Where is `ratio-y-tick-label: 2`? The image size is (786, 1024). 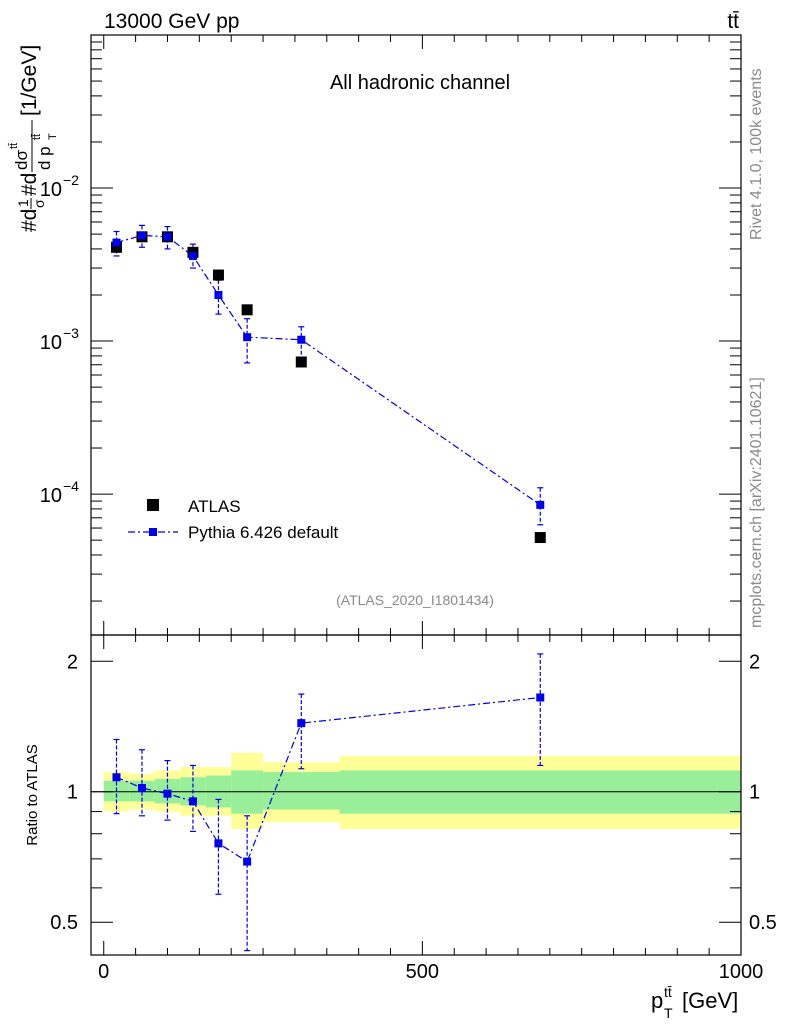 ratio-y-tick-label: 2 is located at coordinates (72, 662).